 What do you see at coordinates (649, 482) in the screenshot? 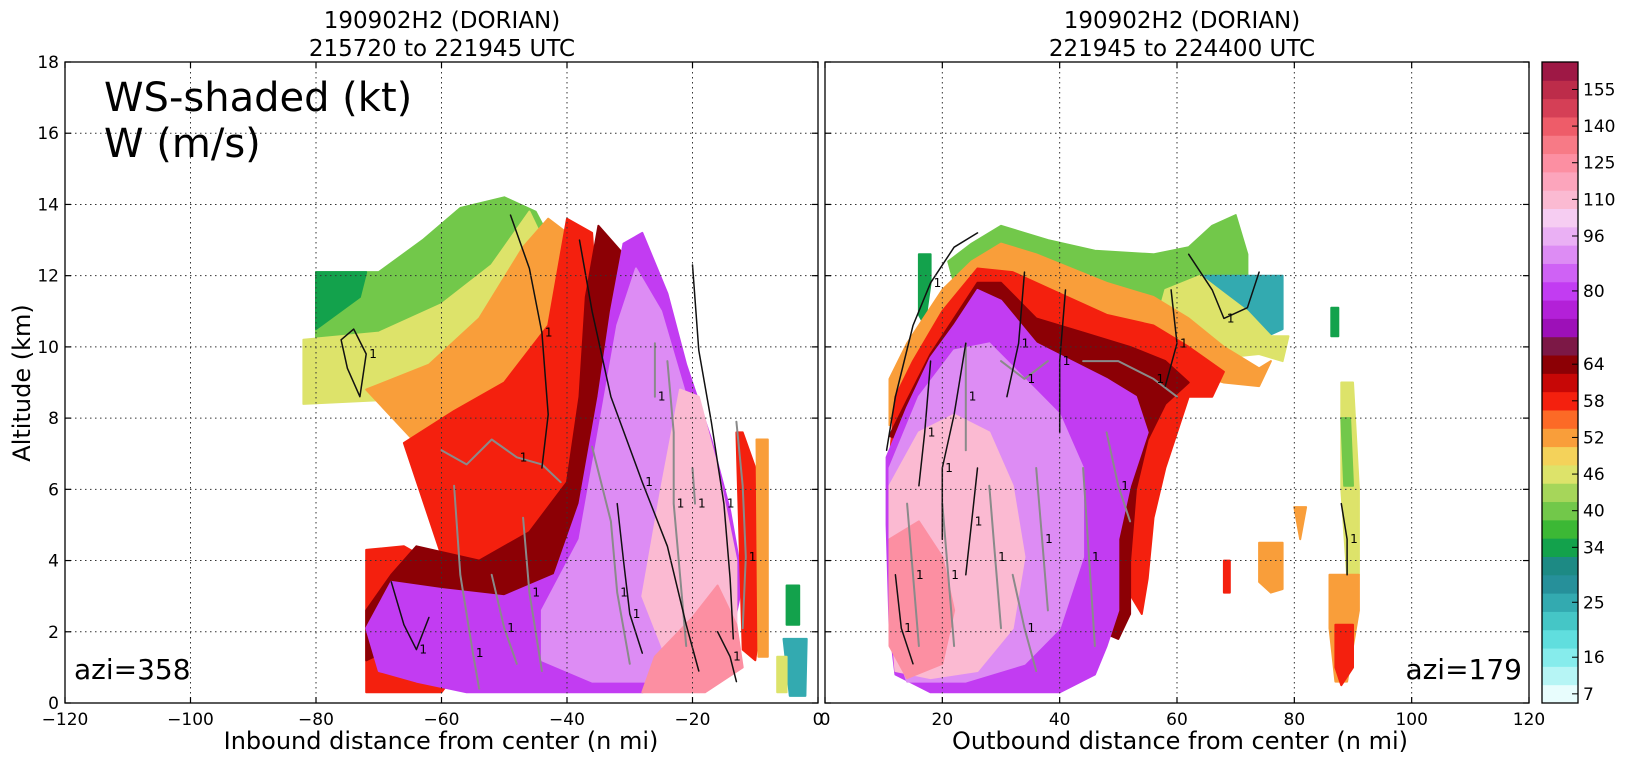
I see `left-black-contour-label-3: 1` at bounding box center [649, 482].